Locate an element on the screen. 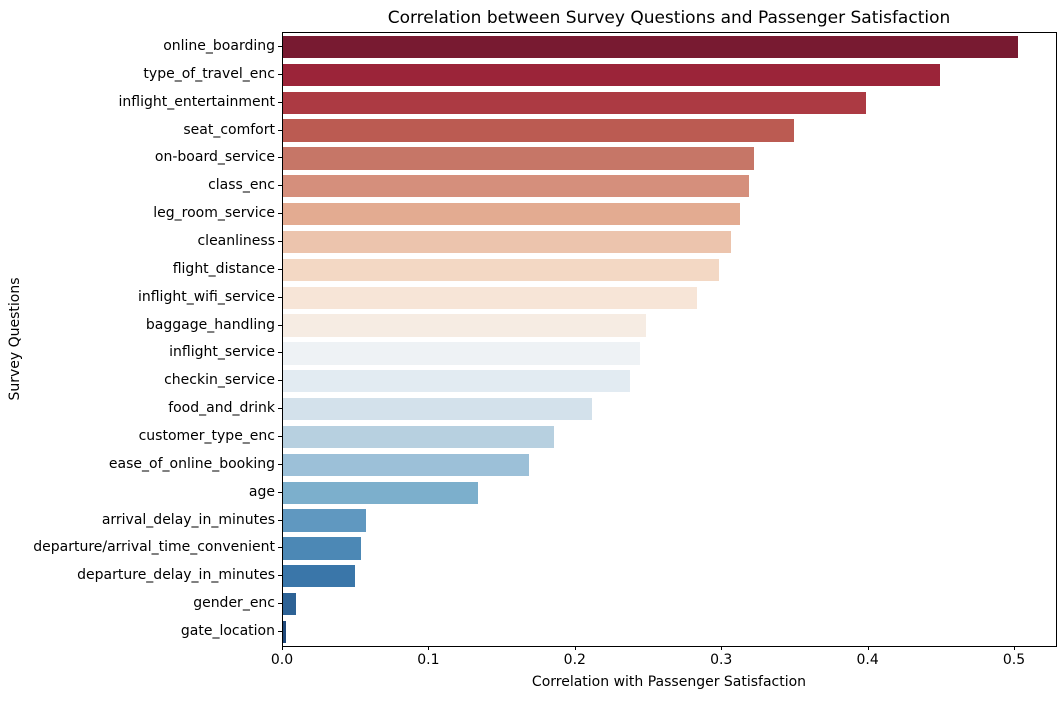  ytick-label-flight_distance: flight_distance is located at coordinates (223, 268).